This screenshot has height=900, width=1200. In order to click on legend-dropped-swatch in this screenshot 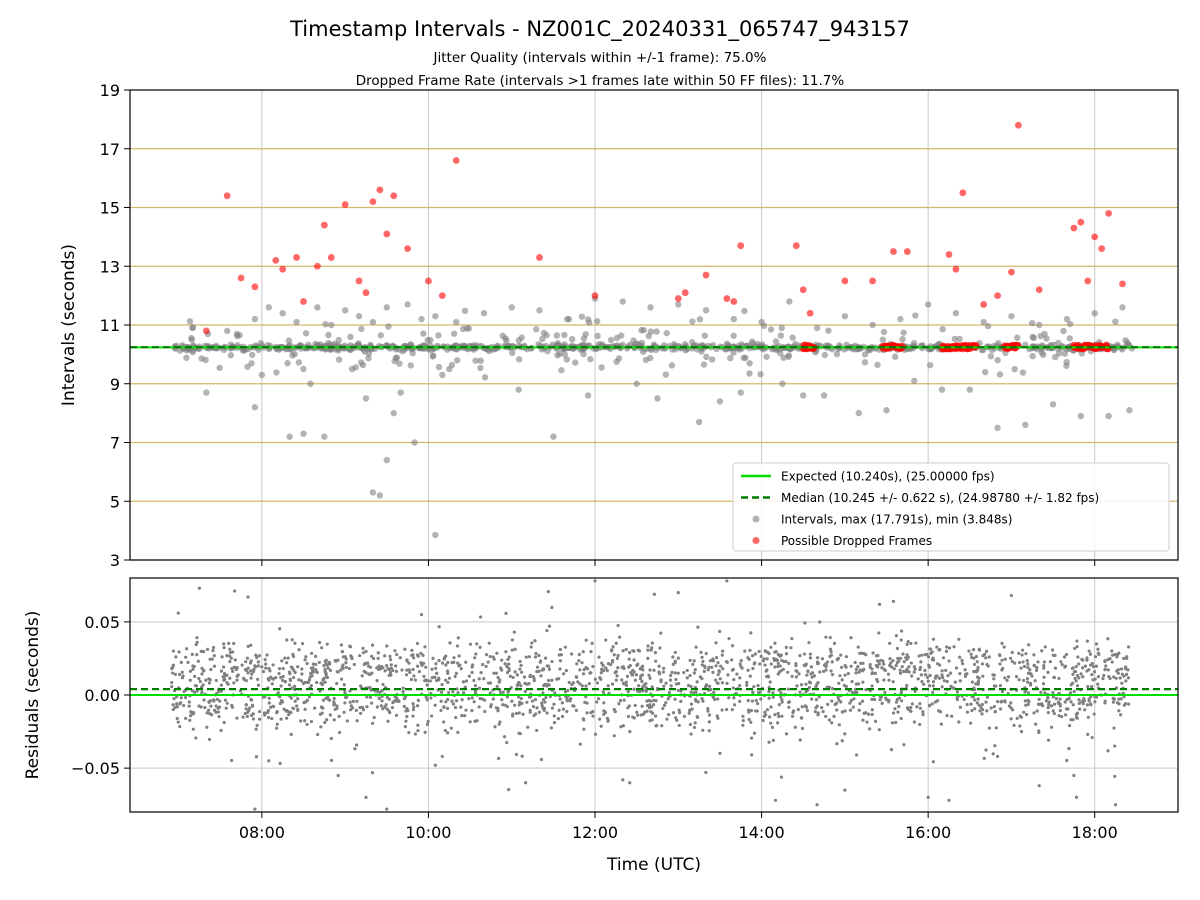, I will do `click(756, 540)`.